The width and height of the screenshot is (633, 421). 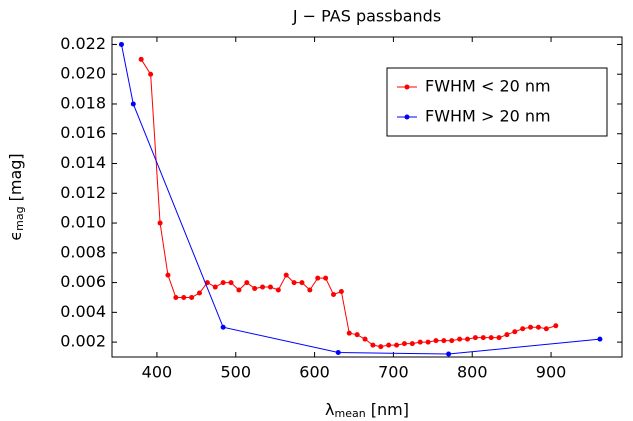 What do you see at coordinates (83, 341) in the screenshot?
I see `y-tick-label: 0.002` at bounding box center [83, 341].